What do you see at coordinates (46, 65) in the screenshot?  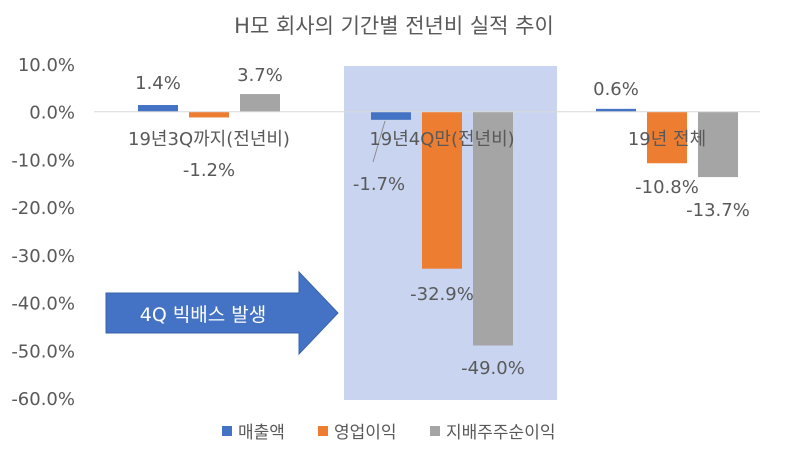 I see `y-tick-label: 10.0%` at bounding box center [46, 65].